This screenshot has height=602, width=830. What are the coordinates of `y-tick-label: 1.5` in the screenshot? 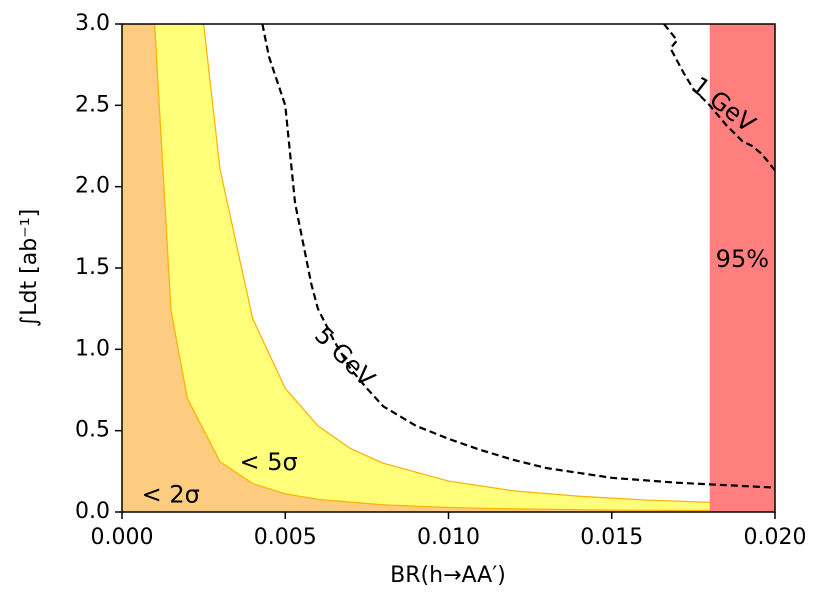 It's located at (92, 267).